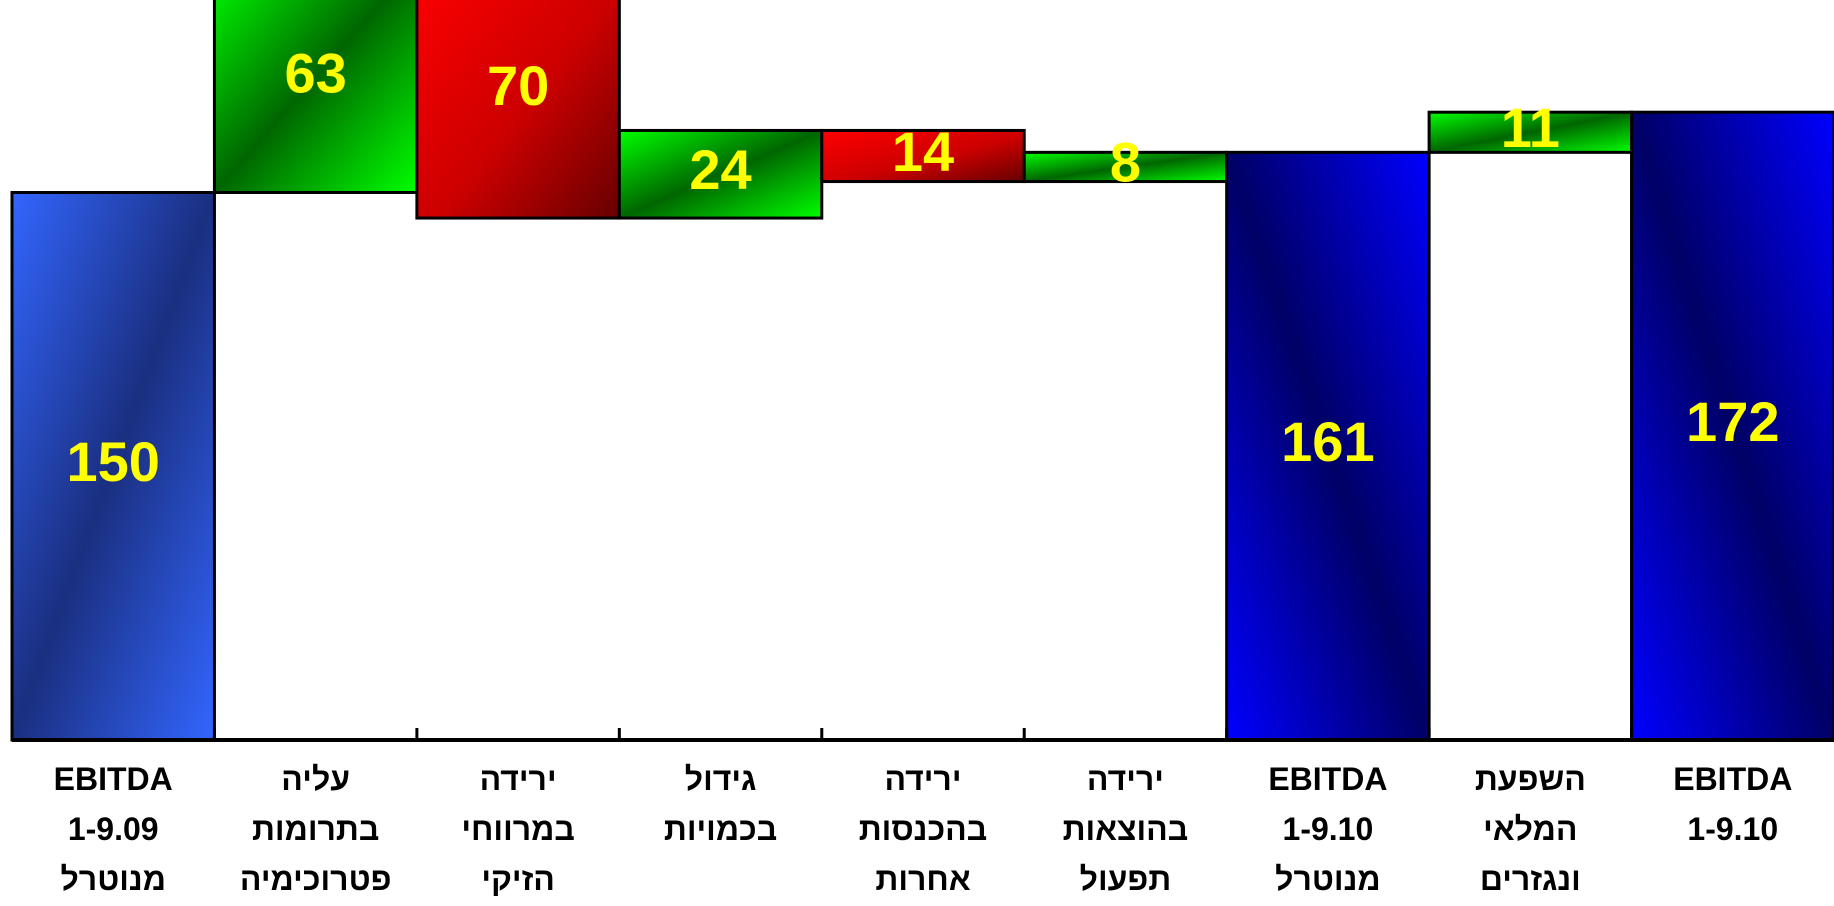 The width and height of the screenshot is (1834, 906). What do you see at coordinates (518, 779) in the screenshot?
I see `category-label-2-line-0: ירידה` at bounding box center [518, 779].